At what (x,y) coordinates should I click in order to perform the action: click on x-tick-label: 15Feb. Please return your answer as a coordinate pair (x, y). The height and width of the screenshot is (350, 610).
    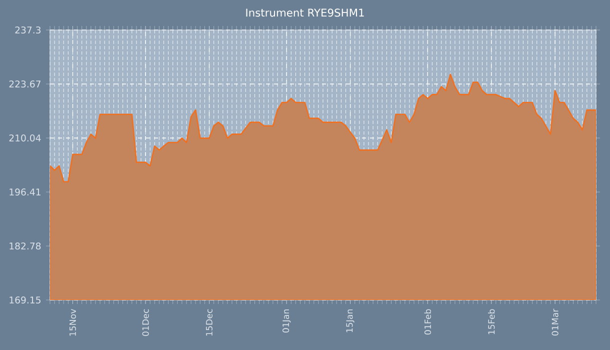
    Looking at the image, I should click on (491, 321).